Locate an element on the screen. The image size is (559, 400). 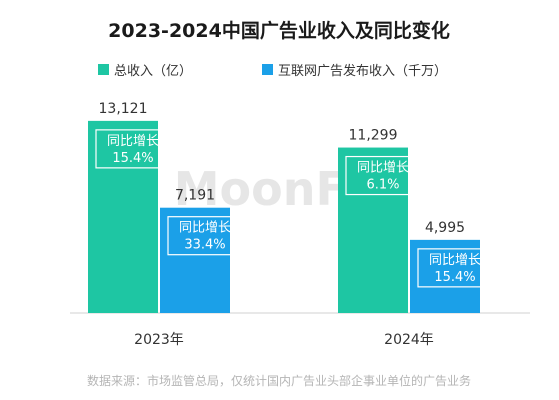
growth-label-total-2: 同比增长 is located at coordinates (383, 168).